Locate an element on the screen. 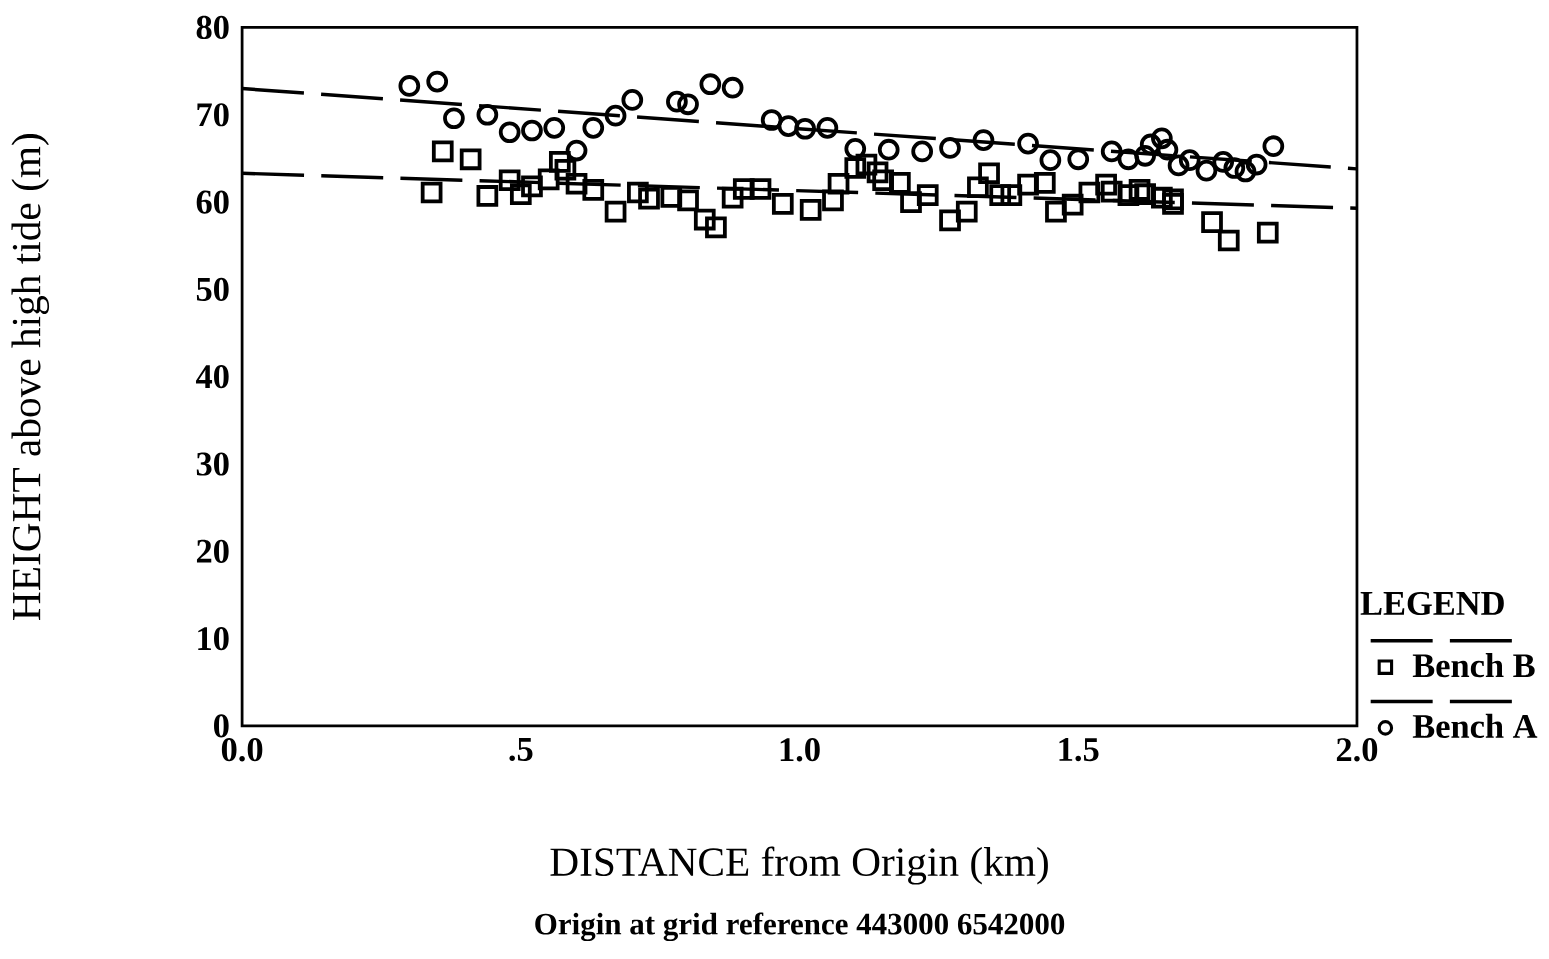  y-tick-label: 40 is located at coordinates (212, 377).